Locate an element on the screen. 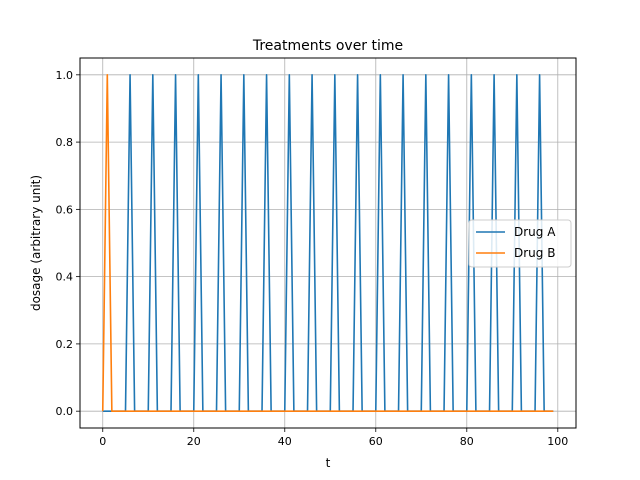 The width and height of the screenshot is (640, 480). x-tick-label: 40 is located at coordinates (285, 441).